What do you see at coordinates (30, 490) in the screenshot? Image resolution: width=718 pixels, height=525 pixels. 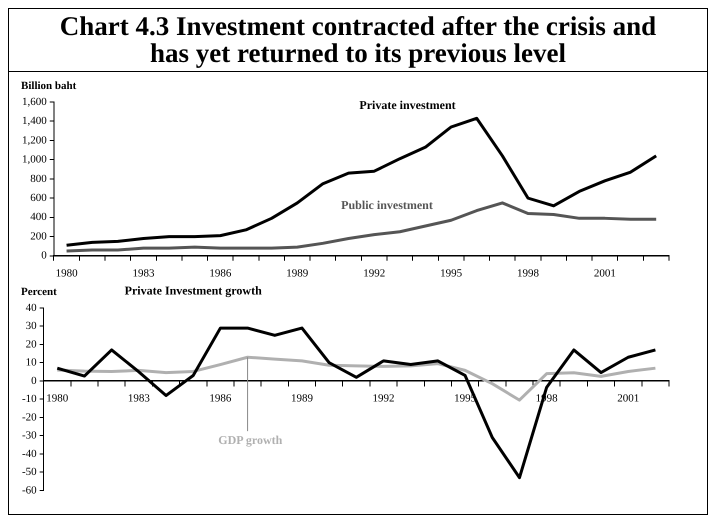 I see `y-tick-label: -60` at bounding box center [30, 490].